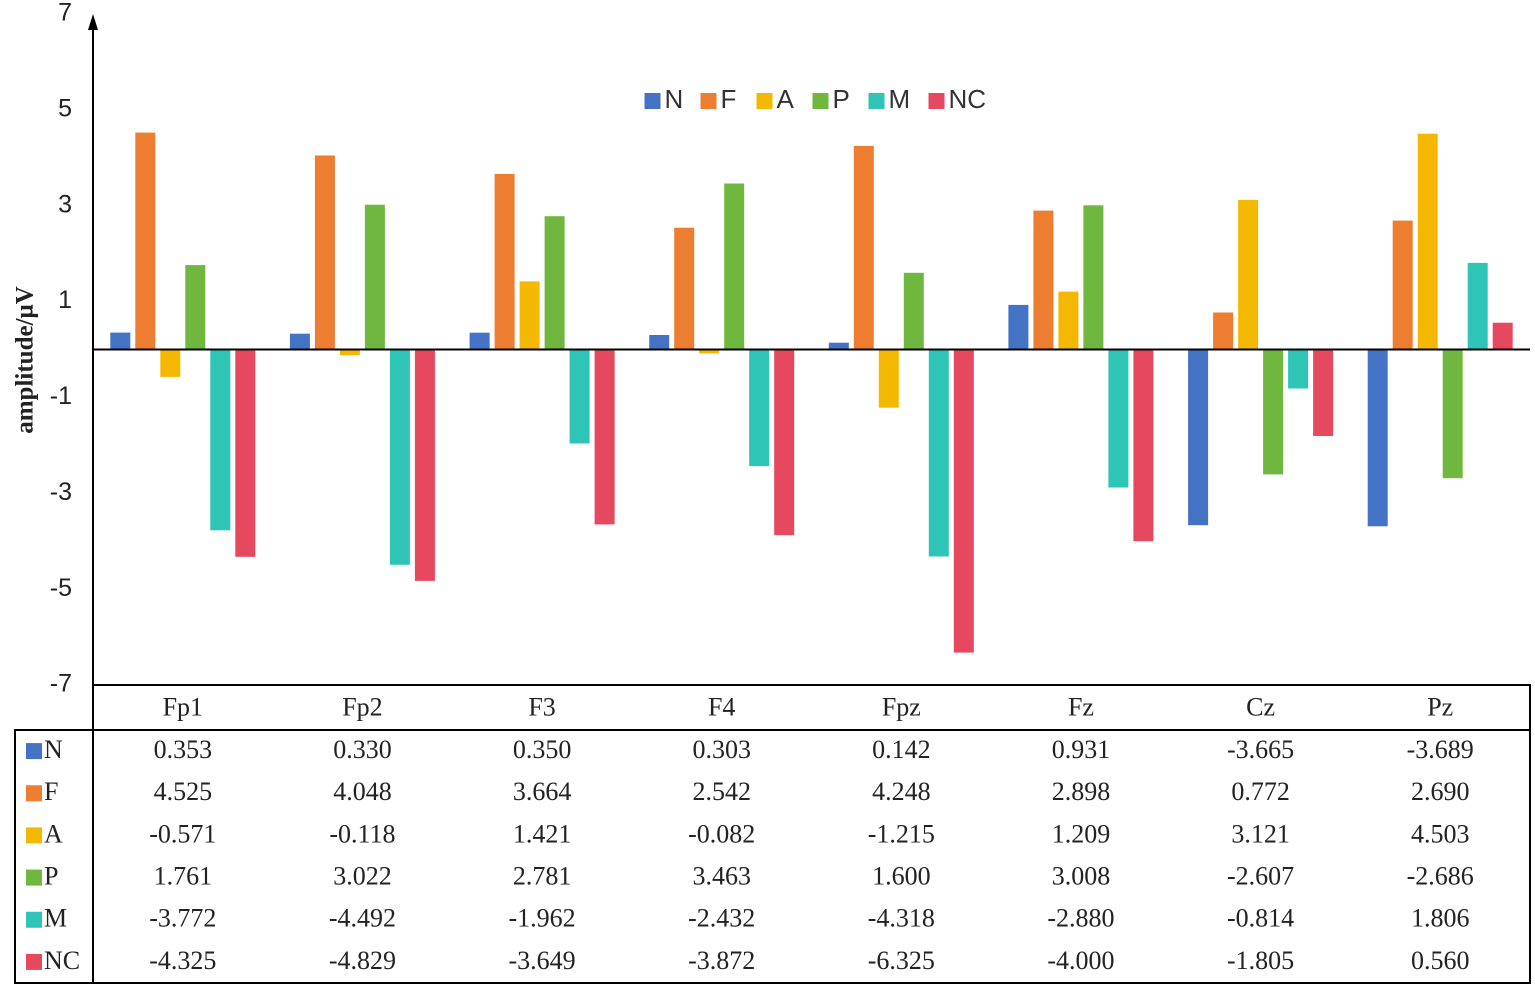  What do you see at coordinates (245, 453) in the screenshot?
I see `bar-NC-Fp1` at bounding box center [245, 453].